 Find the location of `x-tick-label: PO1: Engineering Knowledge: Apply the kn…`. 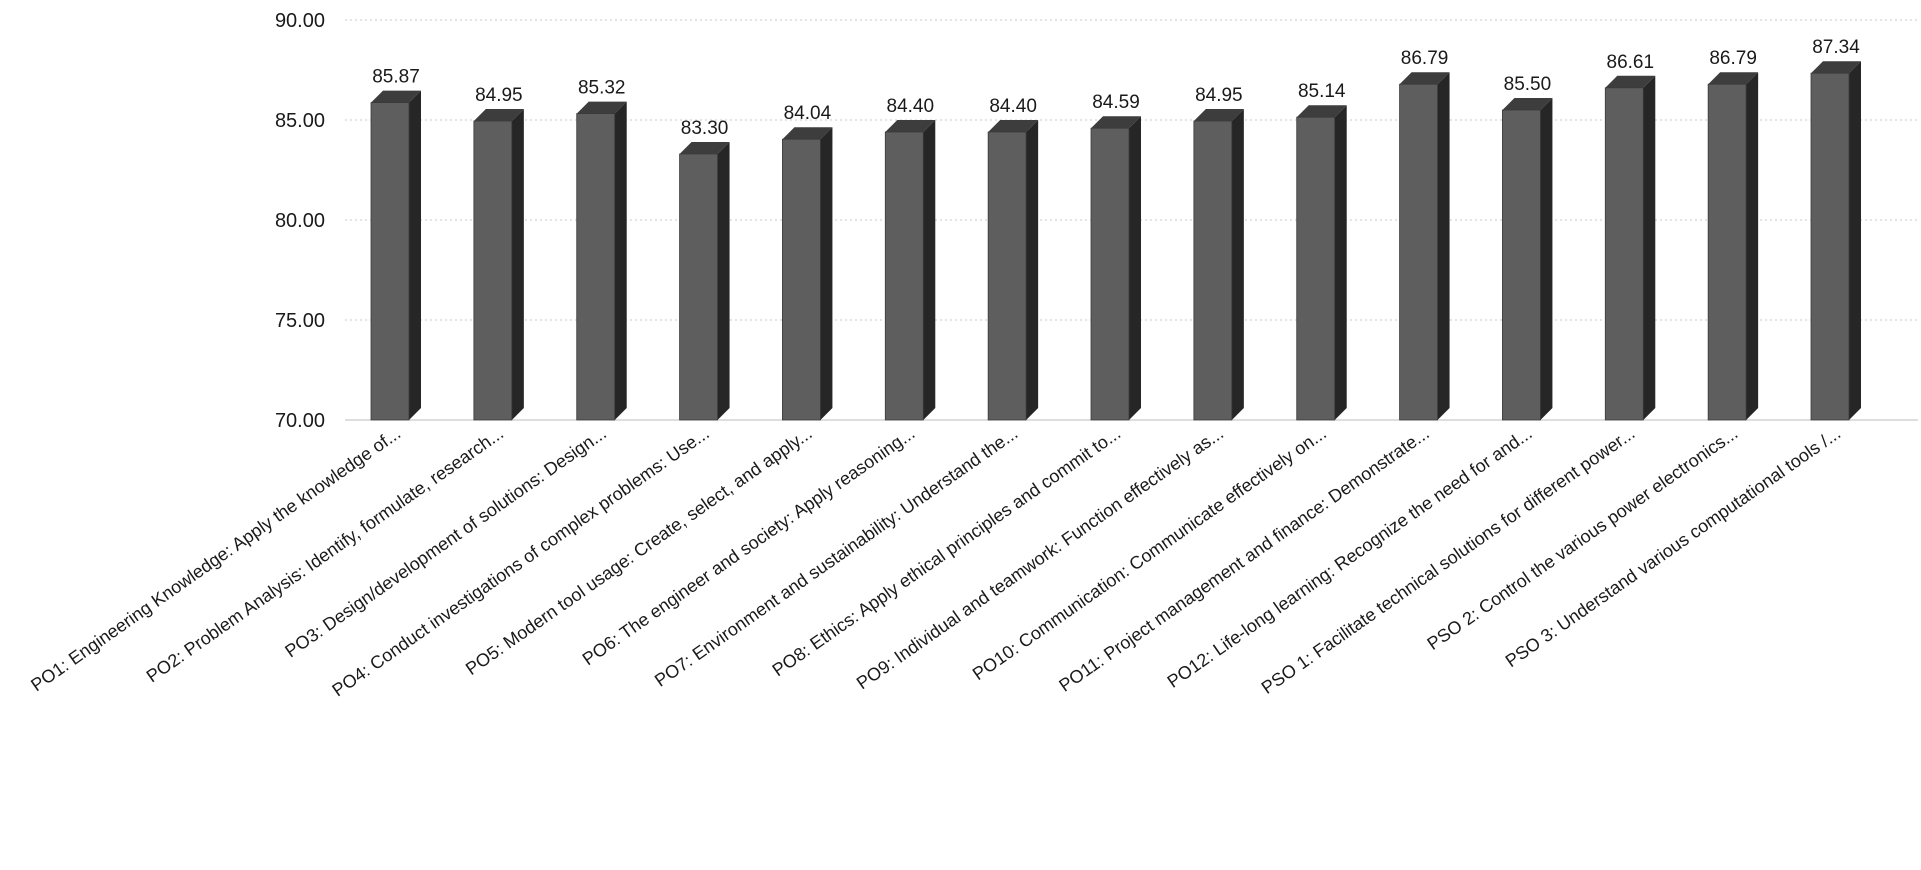

x-tick-label: PO1: Engineering Knowledge: Apply the kn… is located at coordinates (215, 559).